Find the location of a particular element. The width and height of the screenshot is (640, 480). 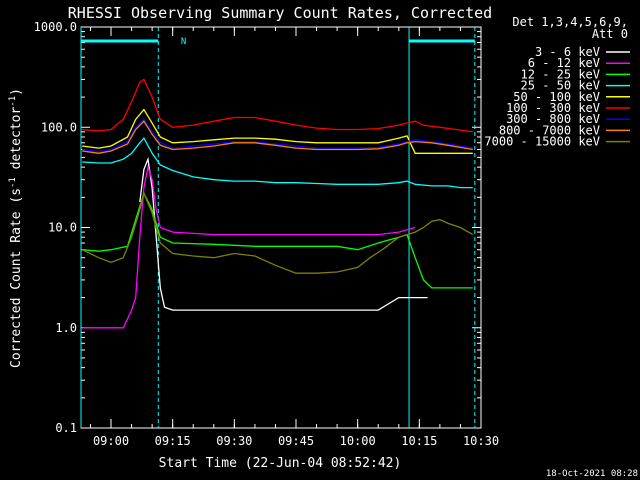

x-tick-label: 10:15 is located at coordinates (419, 441).